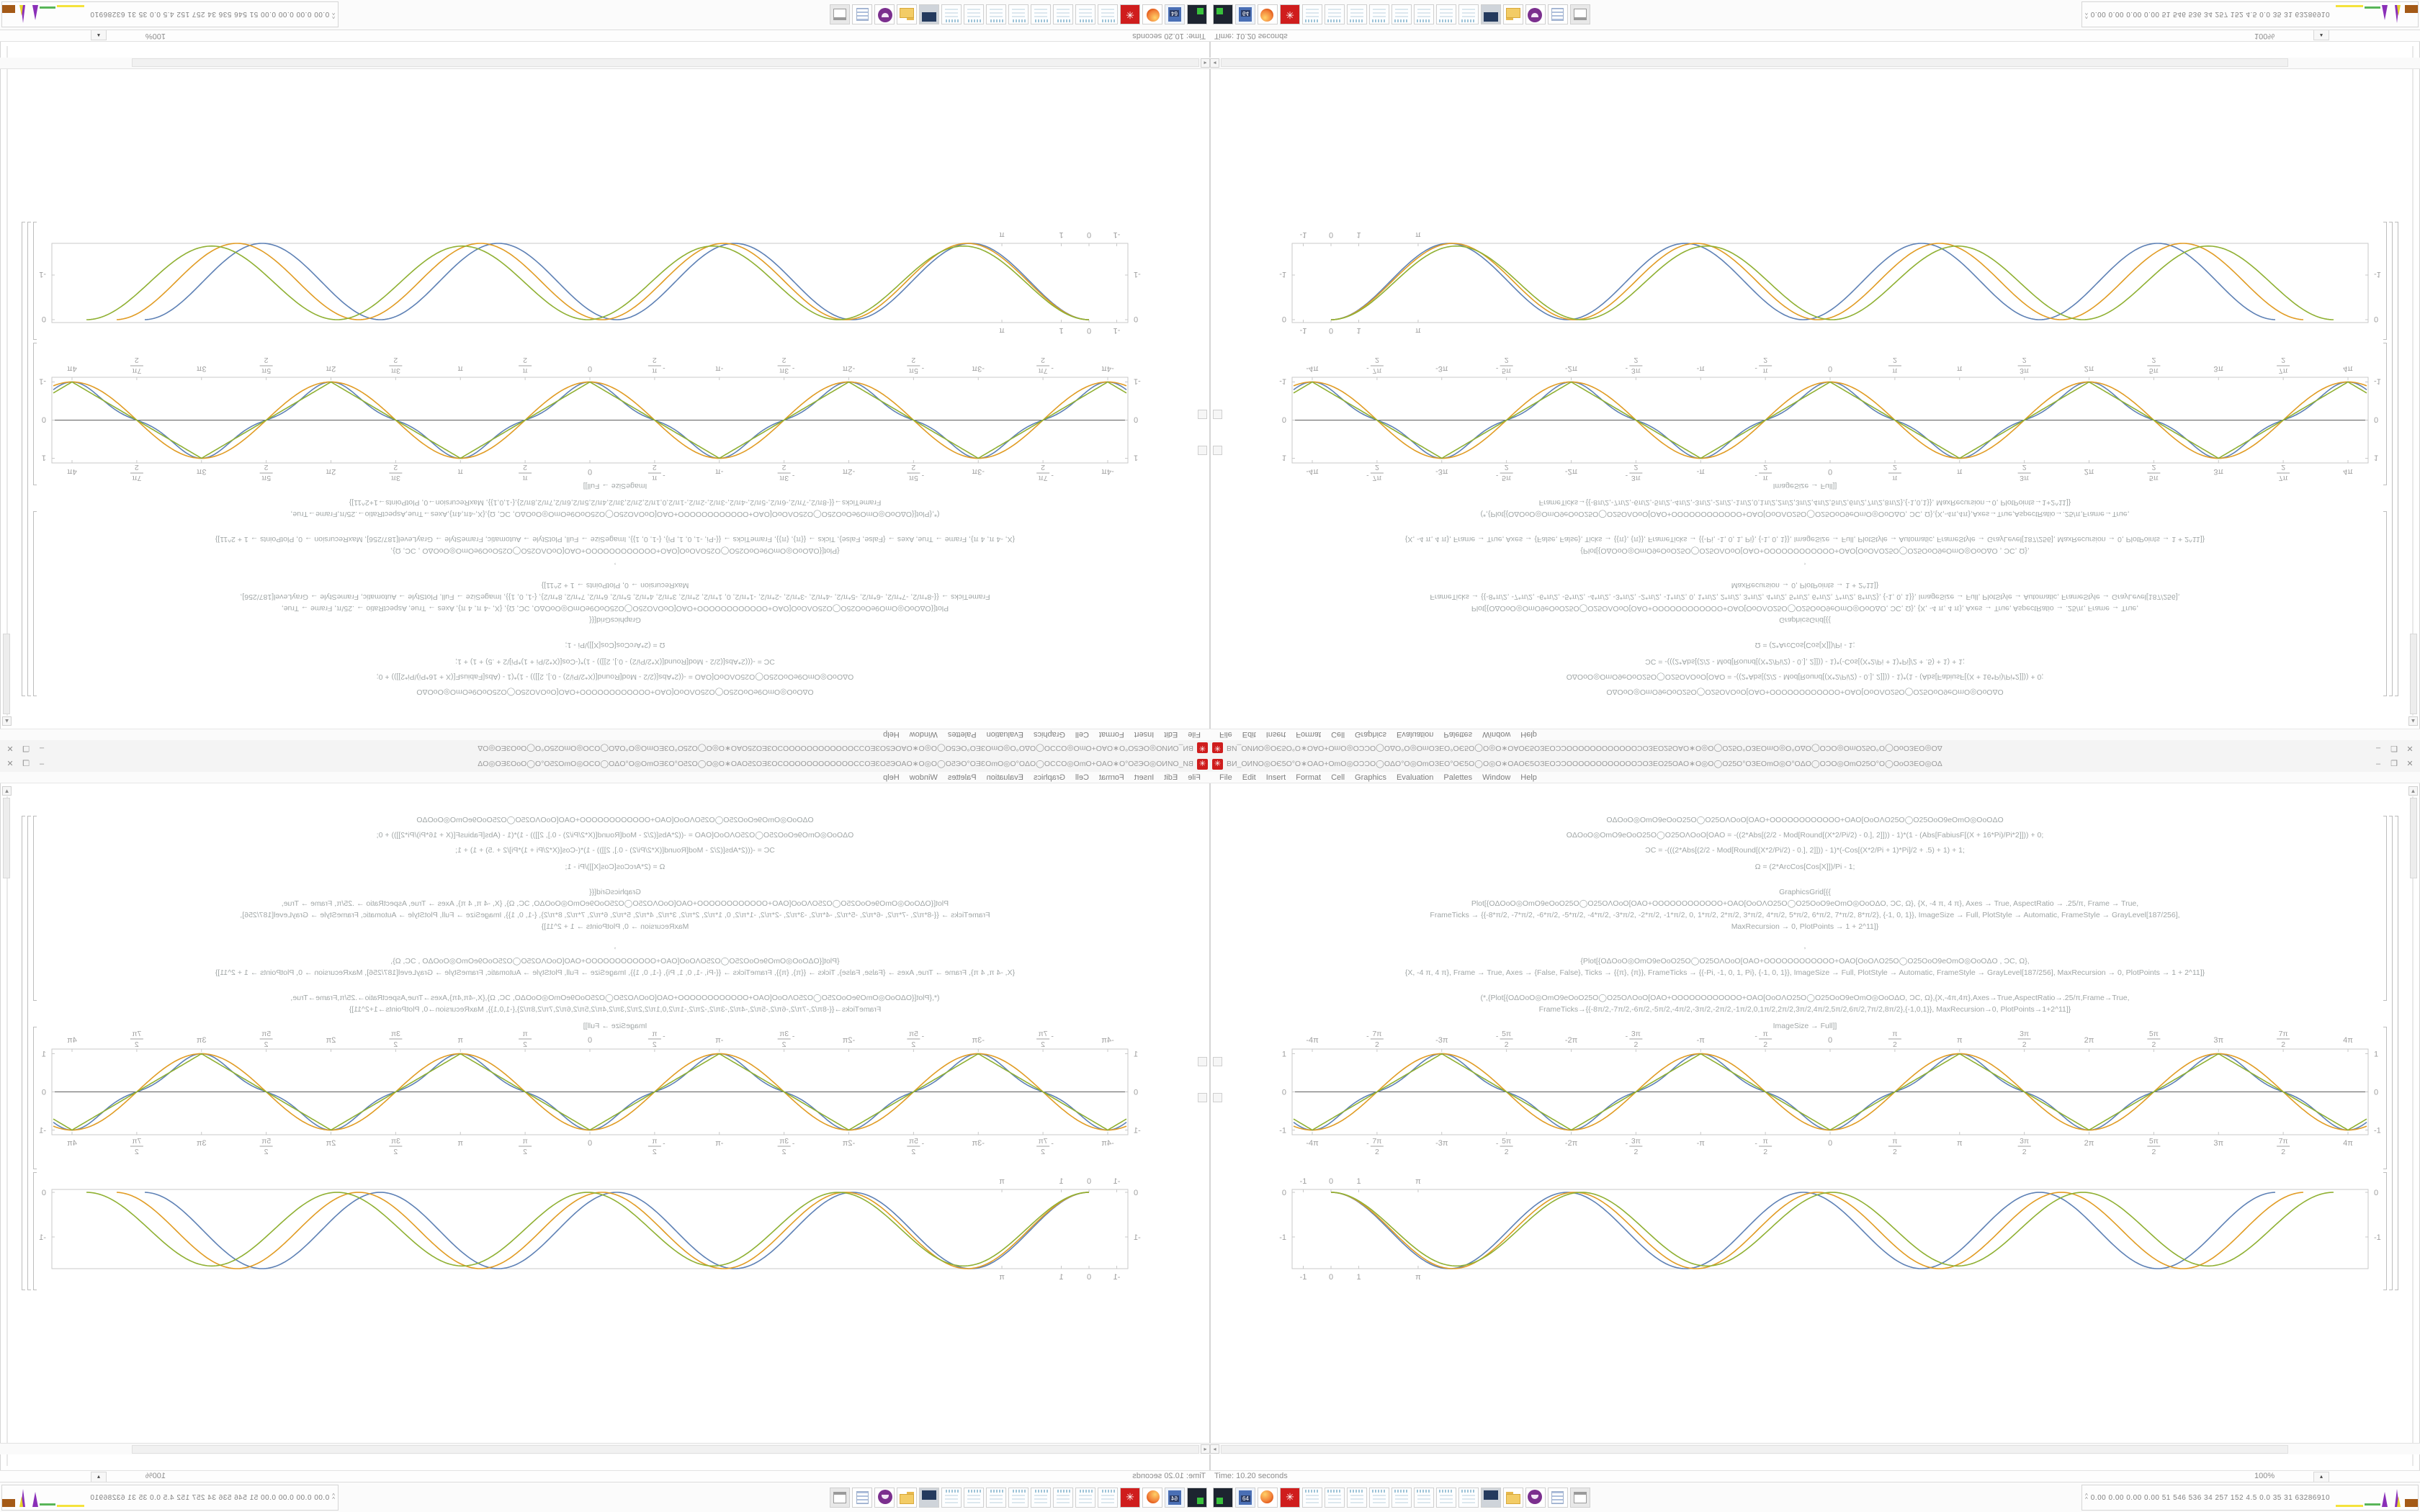  What do you see at coordinates (333, 14) in the screenshot?
I see `tray-chevron-icon: ^ ^` at bounding box center [333, 14].